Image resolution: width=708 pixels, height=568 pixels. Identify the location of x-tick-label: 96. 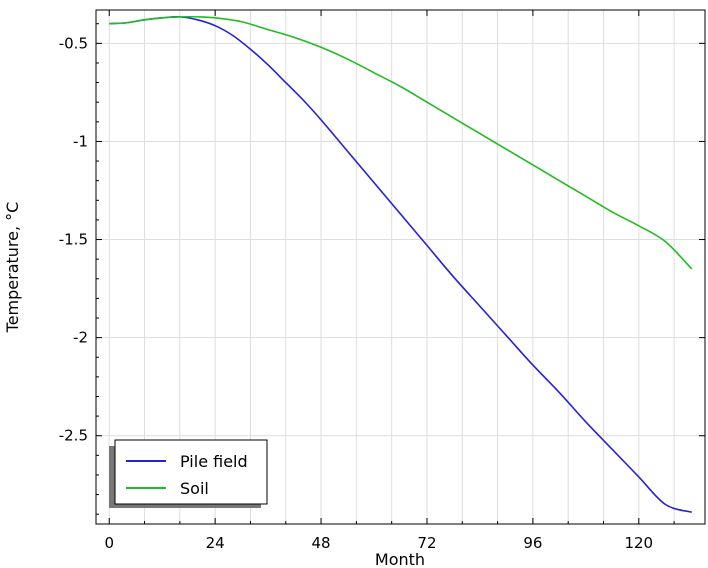
(532, 543).